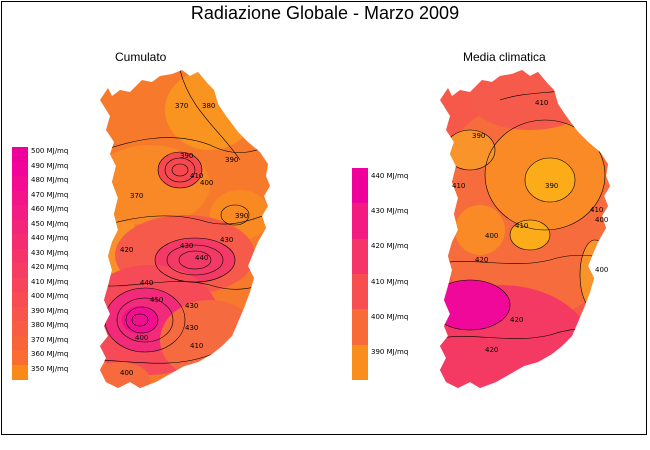  I want to click on right-legend-label: 410 MJ/mq, so click(390, 281).